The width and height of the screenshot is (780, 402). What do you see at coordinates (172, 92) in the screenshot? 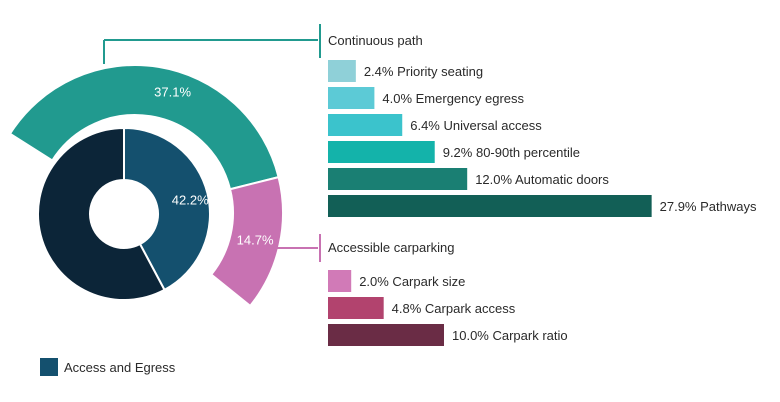
I see `outer-ring-label: 37.1%` at bounding box center [172, 92].